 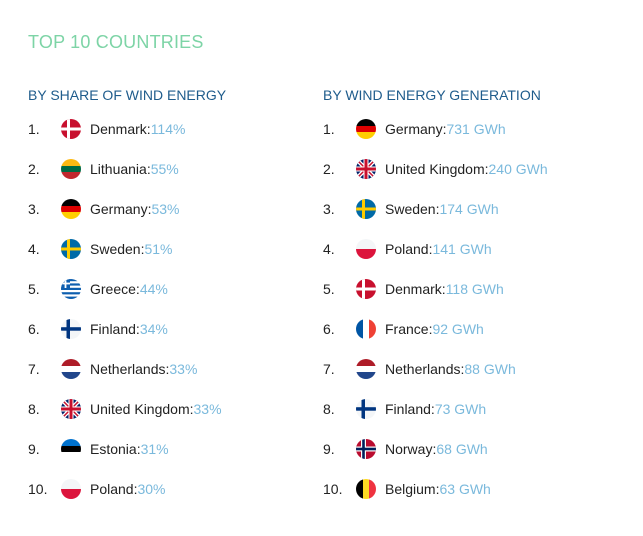 I want to click on lt-flag-icon, so click(x=71, y=169).